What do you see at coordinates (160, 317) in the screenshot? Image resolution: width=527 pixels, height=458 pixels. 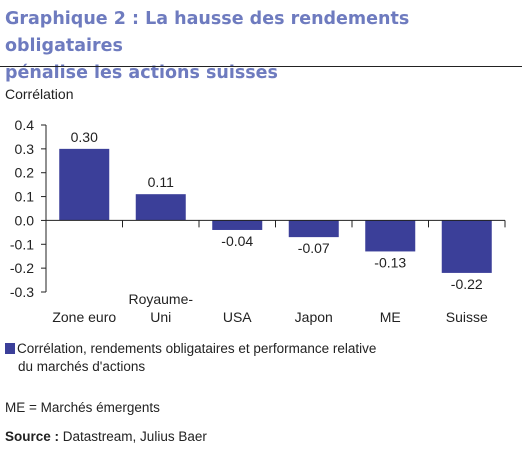 I see `x-tick-label: Uni` at bounding box center [160, 317].